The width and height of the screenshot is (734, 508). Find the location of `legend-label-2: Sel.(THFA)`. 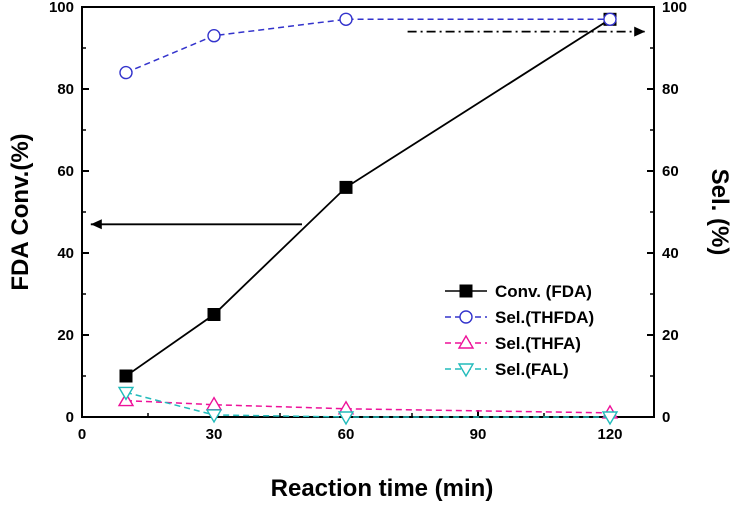

legend-label-2: Sel.(THFA) is located at coordinates (538, 343).